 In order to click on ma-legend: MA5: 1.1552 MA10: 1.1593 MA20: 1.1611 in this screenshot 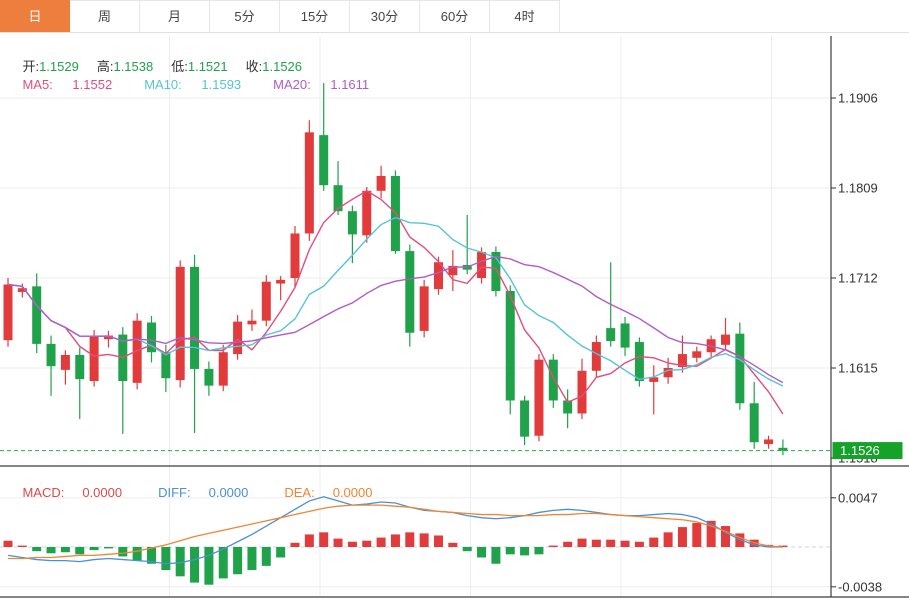, I will do `click(204, 84)`.